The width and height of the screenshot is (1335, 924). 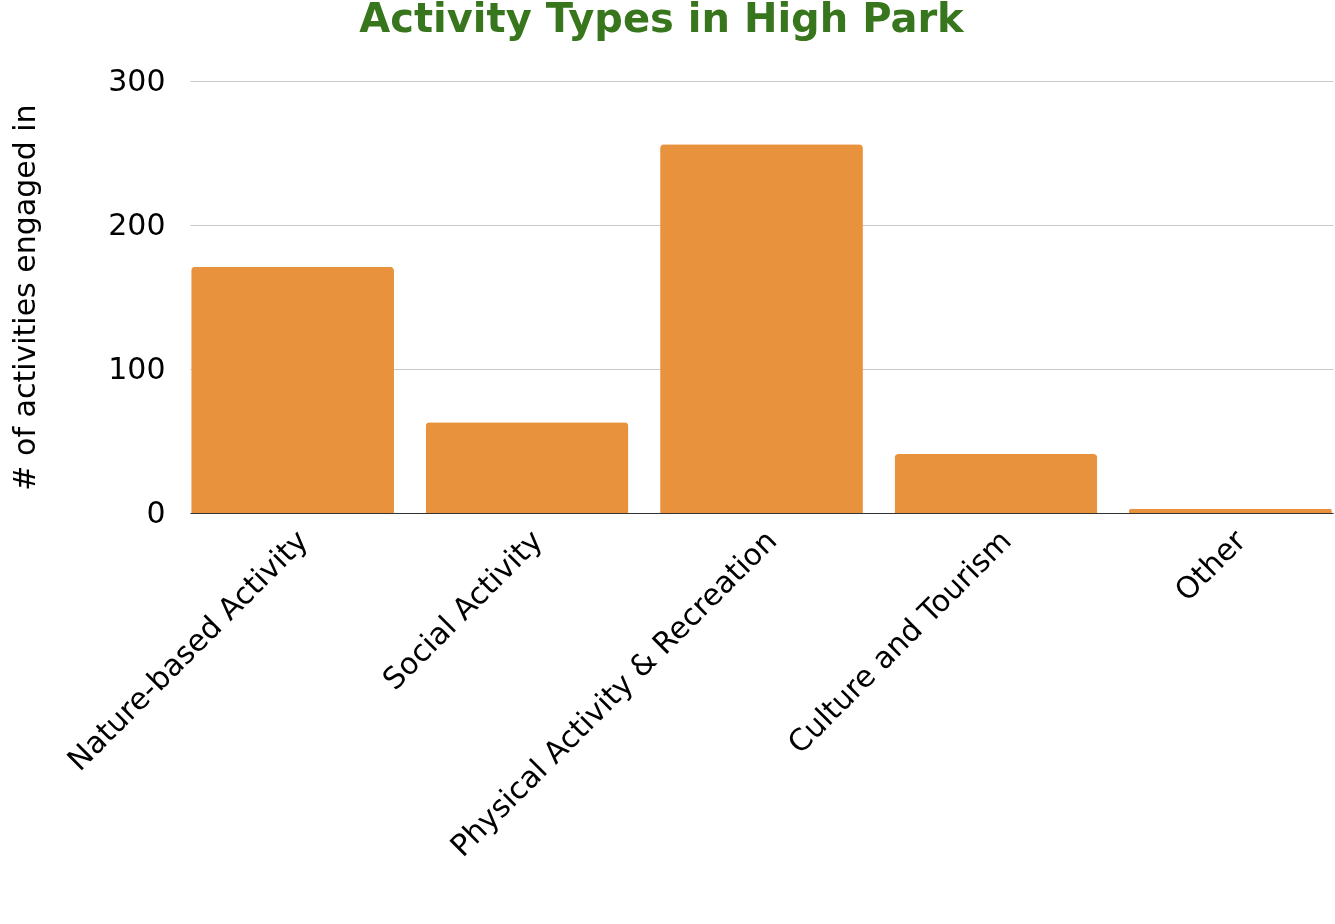 I want to click on y-tick-label: 200, so click(x=137, y=224).